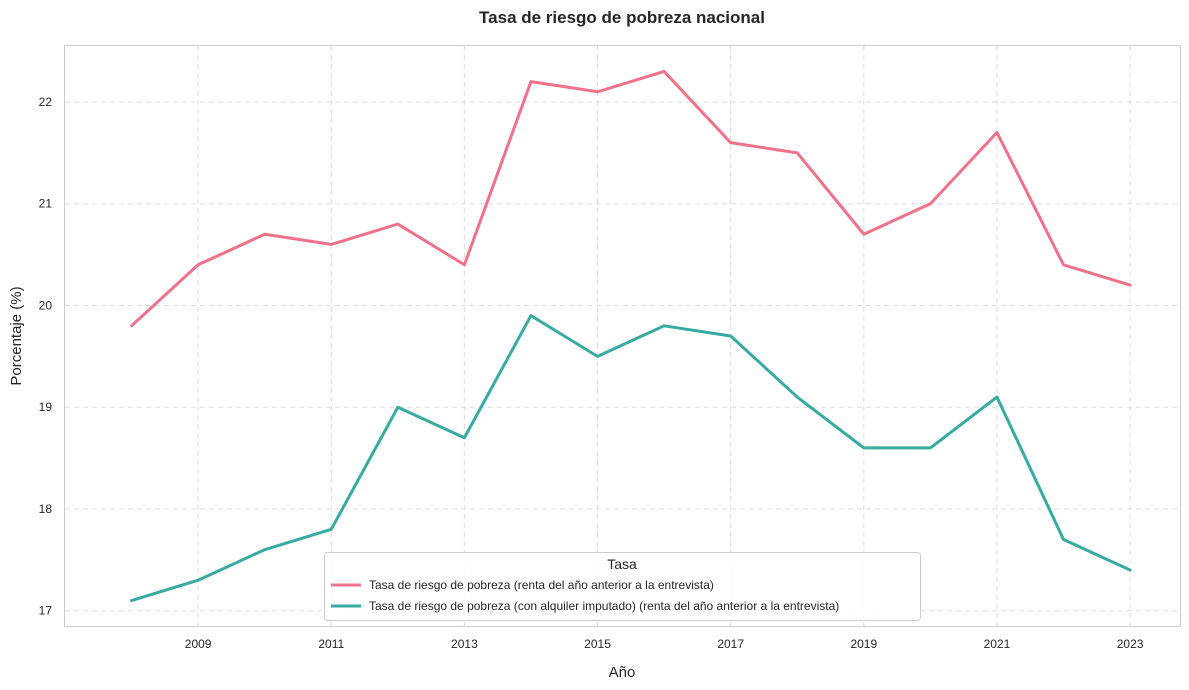 The height and width of the screenshot is (690, 1189). Describe the element at coordinates (622, 672) in the screenshot. I see `x-axis-title: Año` at that location.